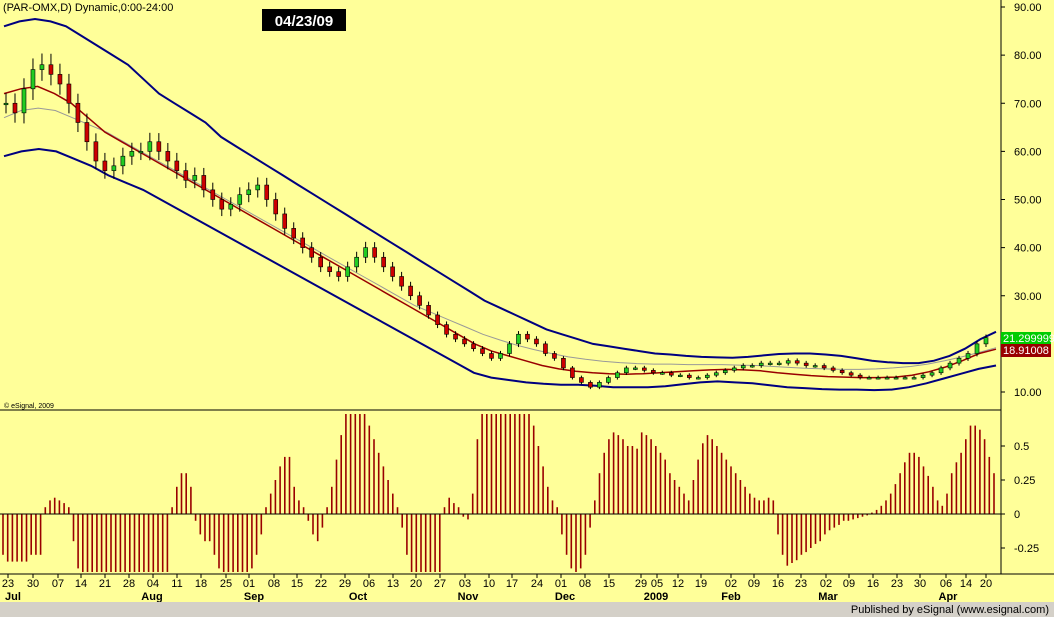 This screenshot has width=1054, height=617. What do you see at coordinates (176, 584) in the screenshot?
I see `x-tick-label: 11` at bounding box center [176, 584].